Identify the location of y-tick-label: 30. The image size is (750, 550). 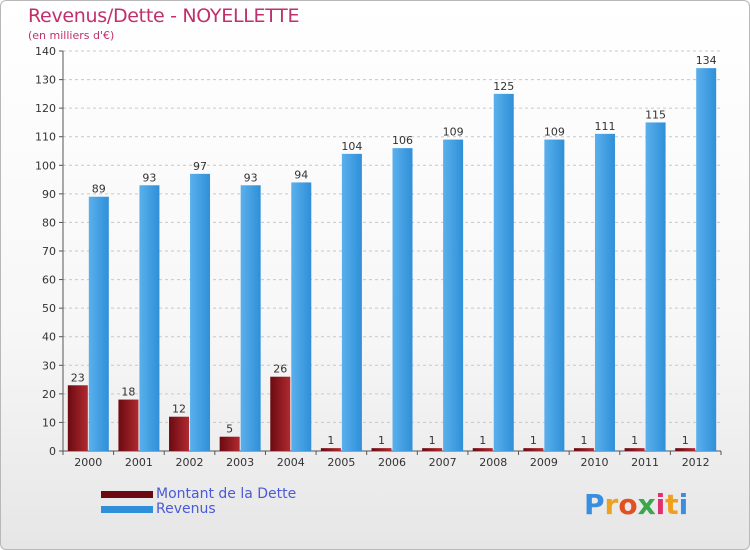
(49, 365).